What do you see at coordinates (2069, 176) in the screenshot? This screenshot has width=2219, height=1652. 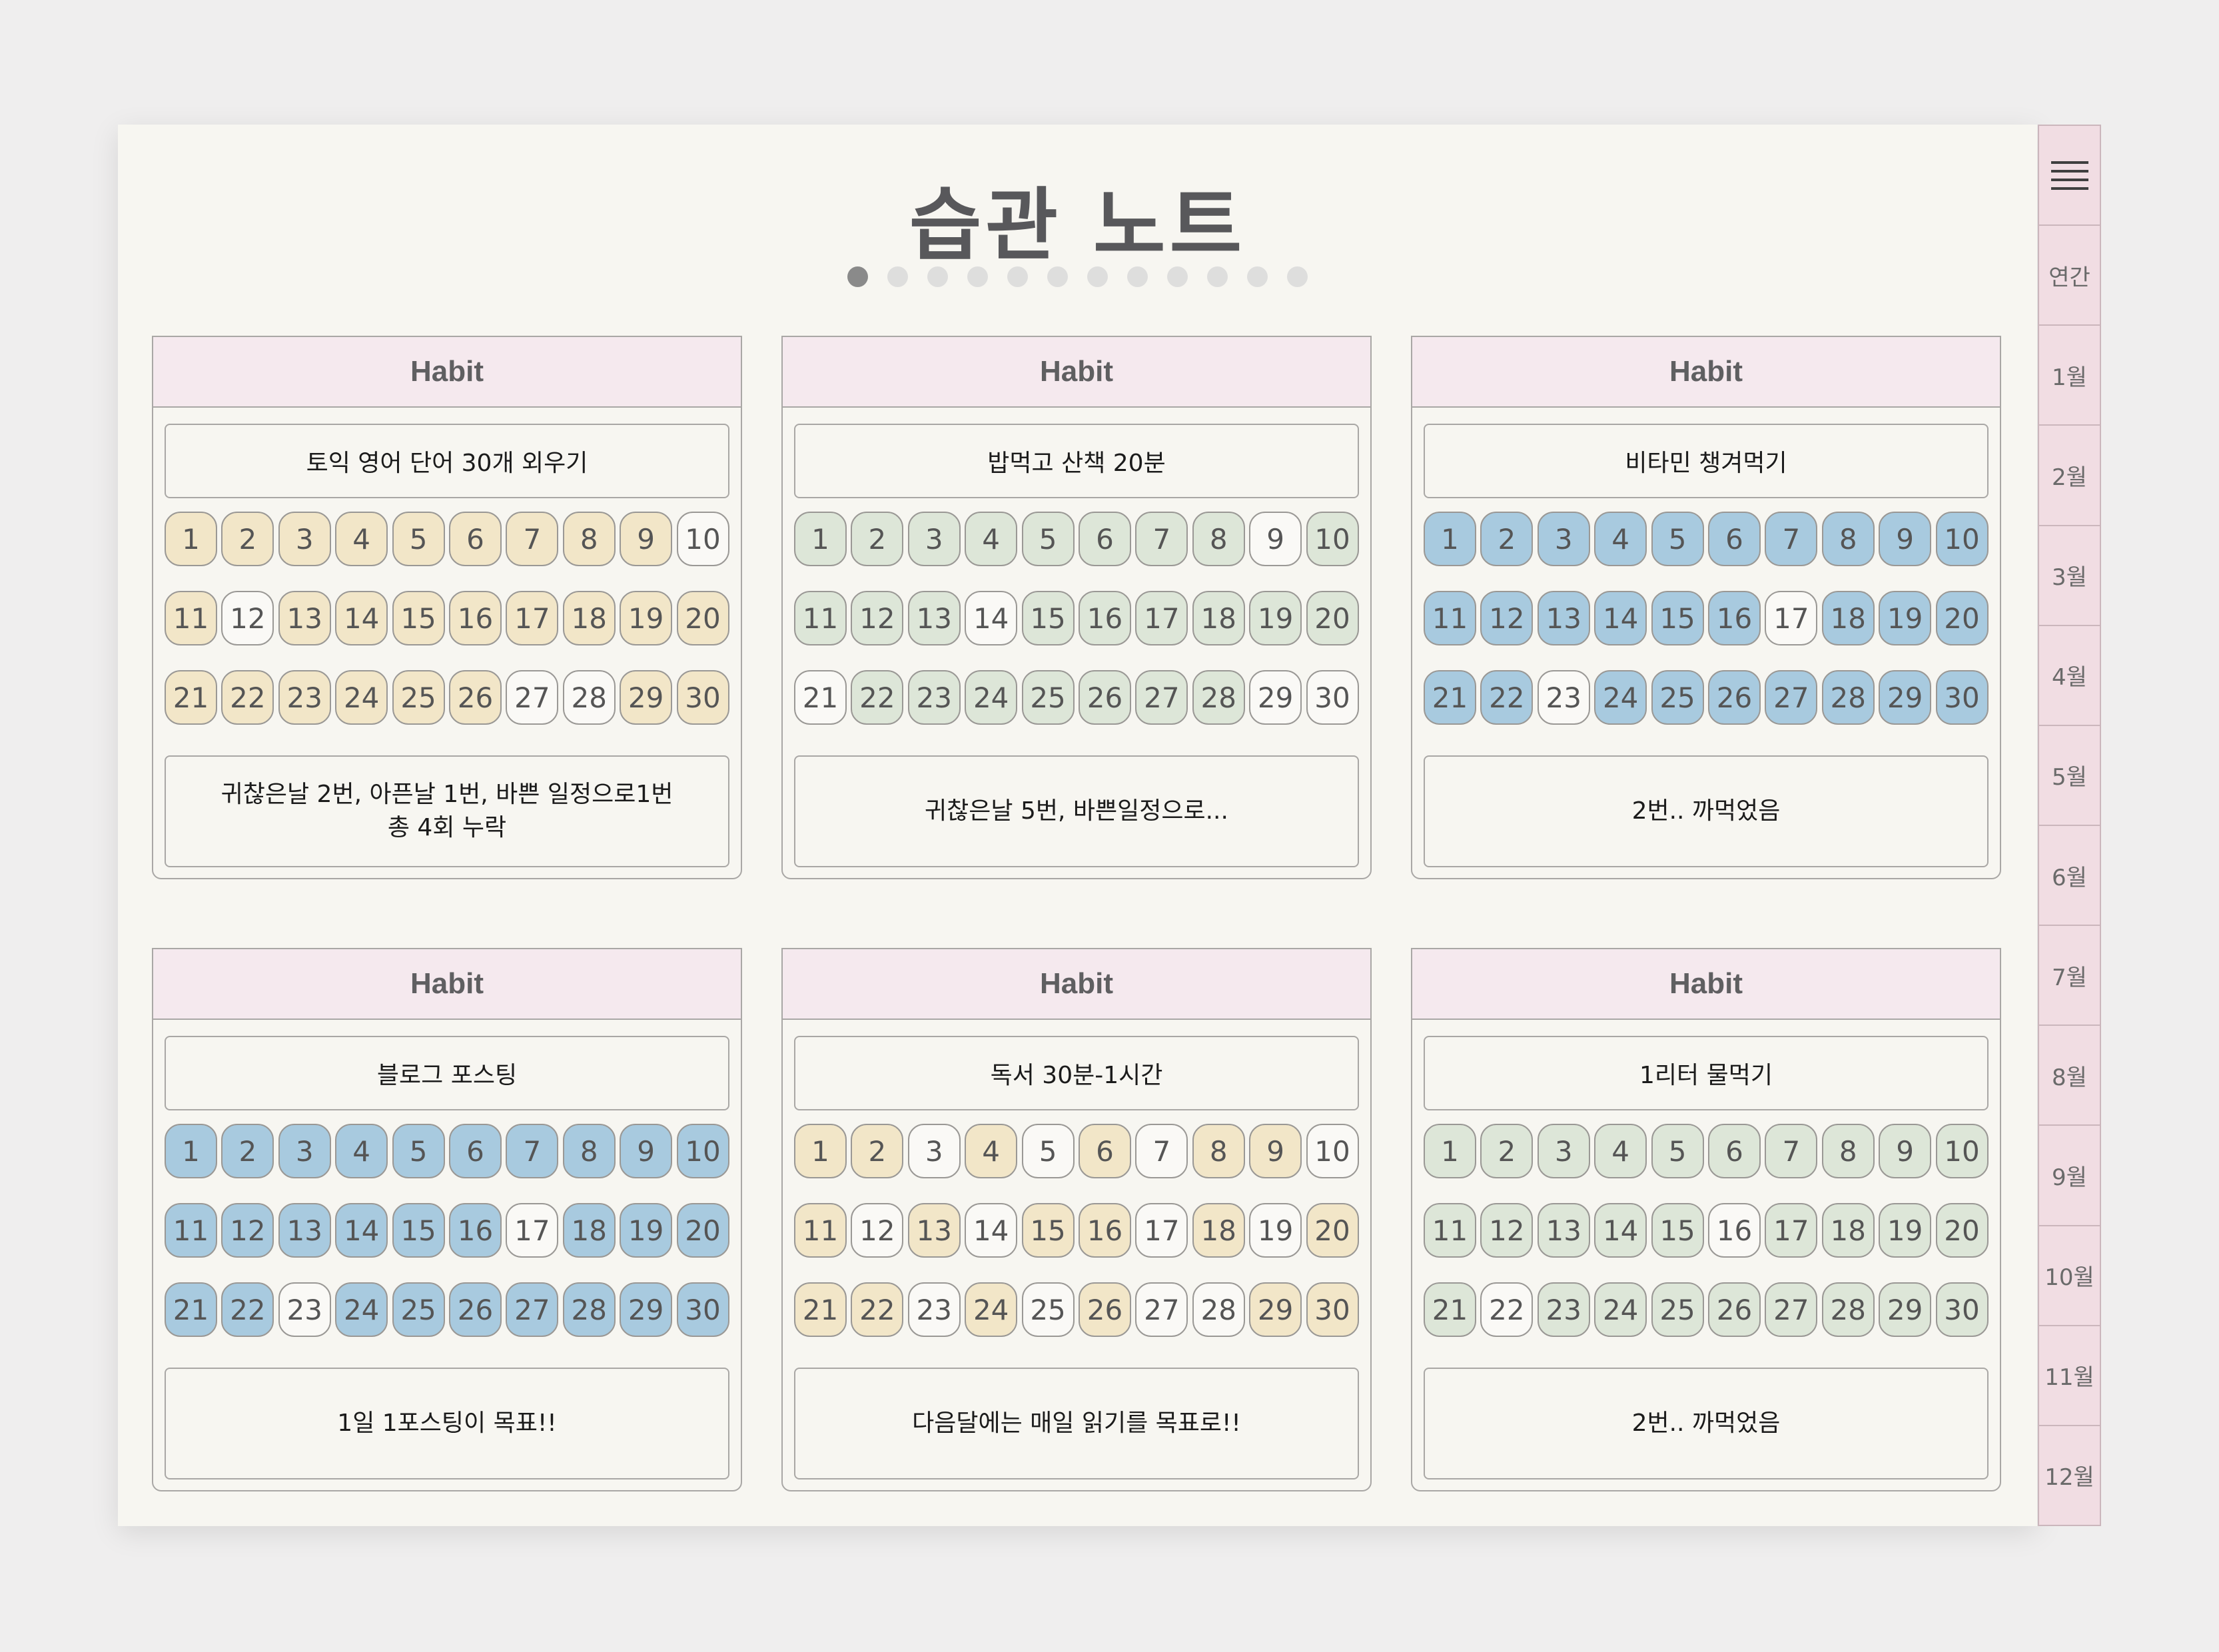 I see `menu-button` at bounding box center [2069, 176].